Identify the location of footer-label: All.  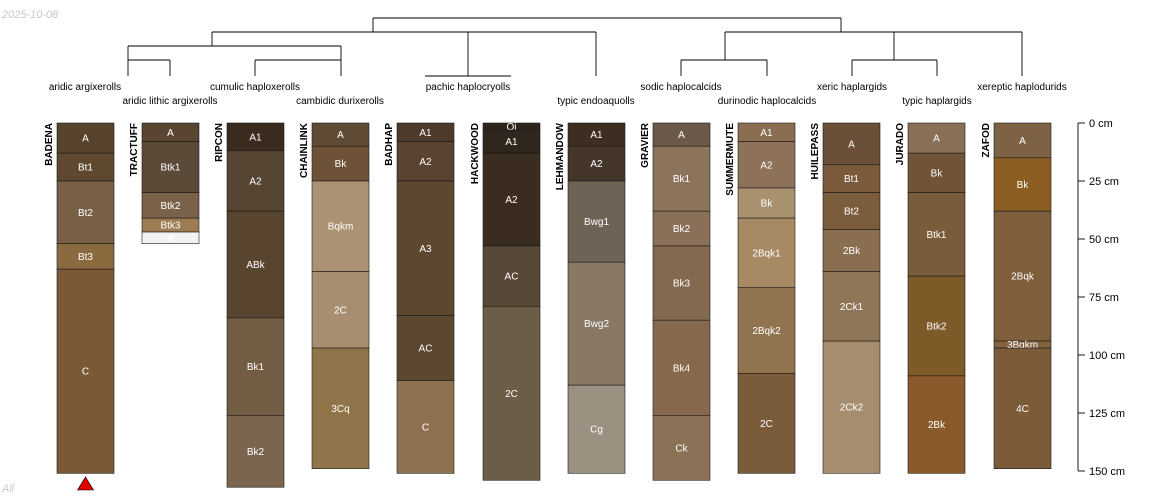
(8, 489).